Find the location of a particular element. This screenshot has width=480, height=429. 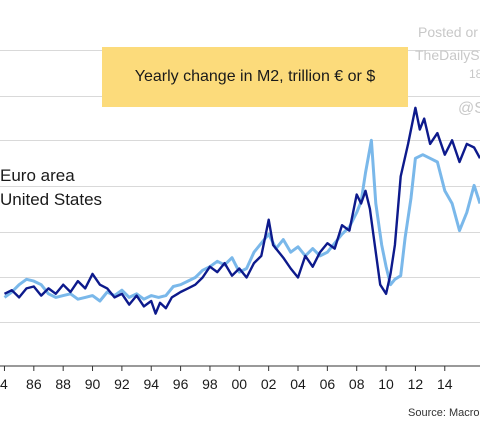

legend-euro-area: Euro area is located at coordinates (37, 175).